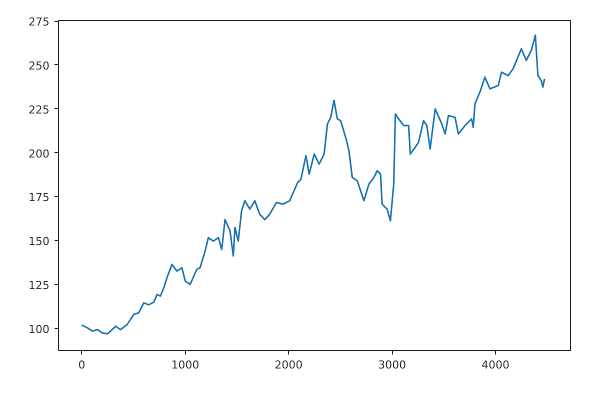  I want to click on y-tick-label: 250, so click(39, 65).